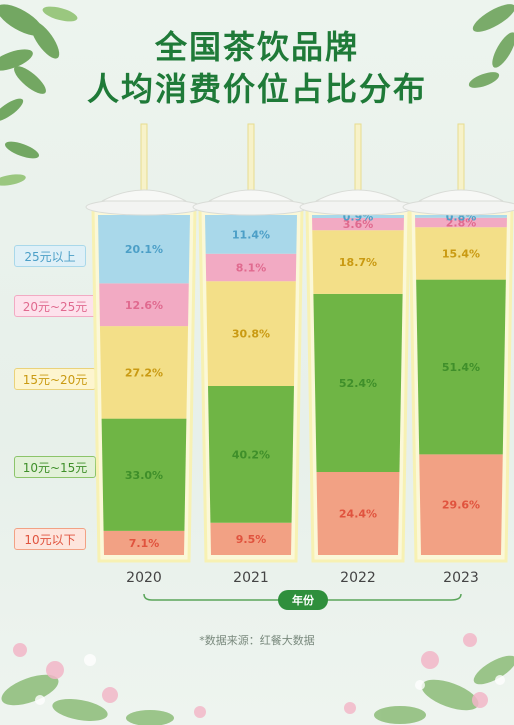 The height and width of the screenshot is (725, 514). Describe the element at coordinates (55, 467) in the screenshot. I see `legend-entry: 10元~15元` at that location.